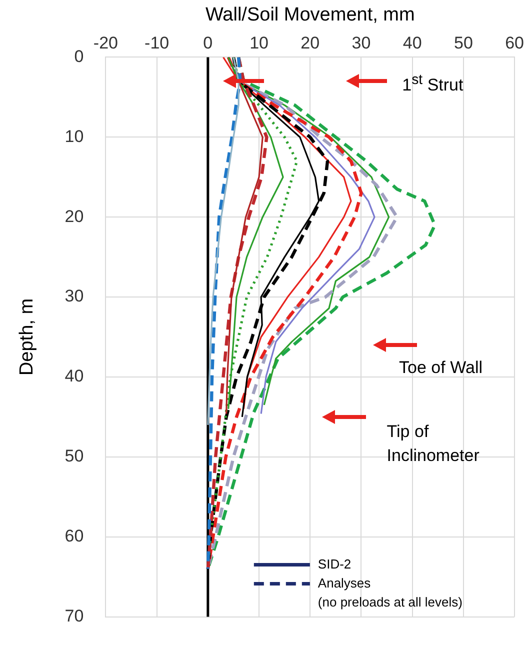 The width and height of the screenshot is (527, 649). Describe the element at coordinates (310, 15) in the screenshot. I see `x-axis-title: Wall/Soil Movement, mm` at that location.